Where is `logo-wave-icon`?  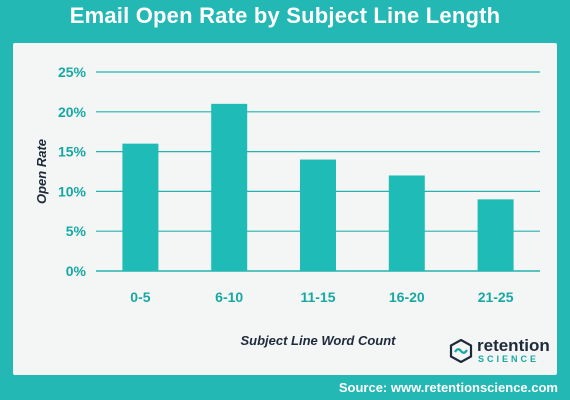 logo-wave-icon is located at coordinates (461, 351).